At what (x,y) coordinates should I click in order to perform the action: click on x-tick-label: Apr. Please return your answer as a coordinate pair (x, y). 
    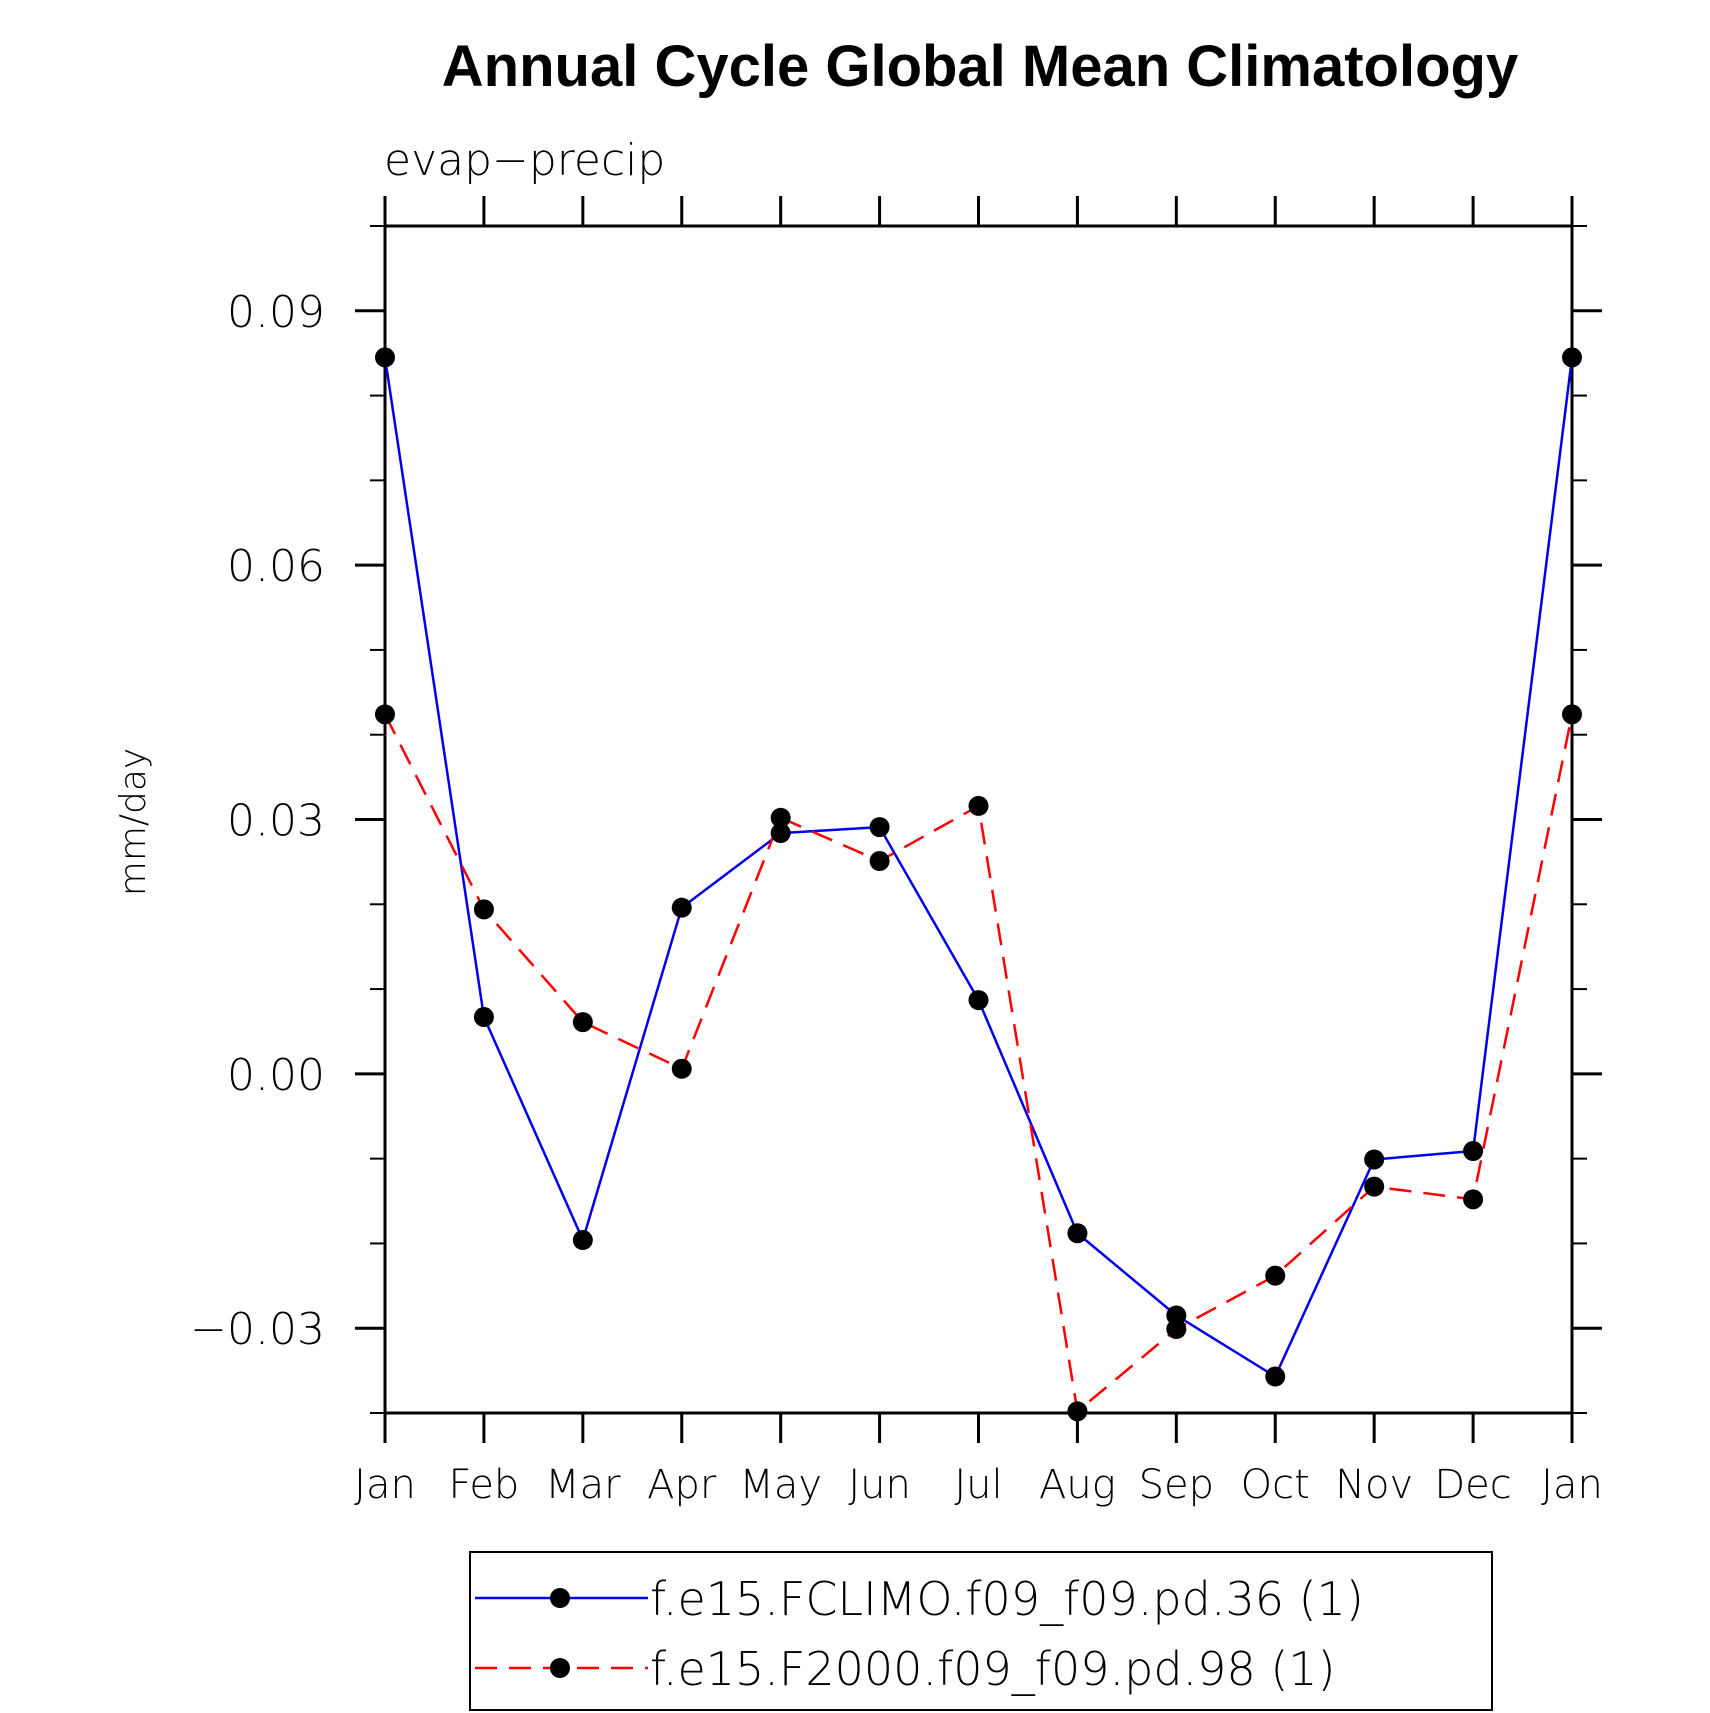
    Looking at the image, I should click on (682, 1485).